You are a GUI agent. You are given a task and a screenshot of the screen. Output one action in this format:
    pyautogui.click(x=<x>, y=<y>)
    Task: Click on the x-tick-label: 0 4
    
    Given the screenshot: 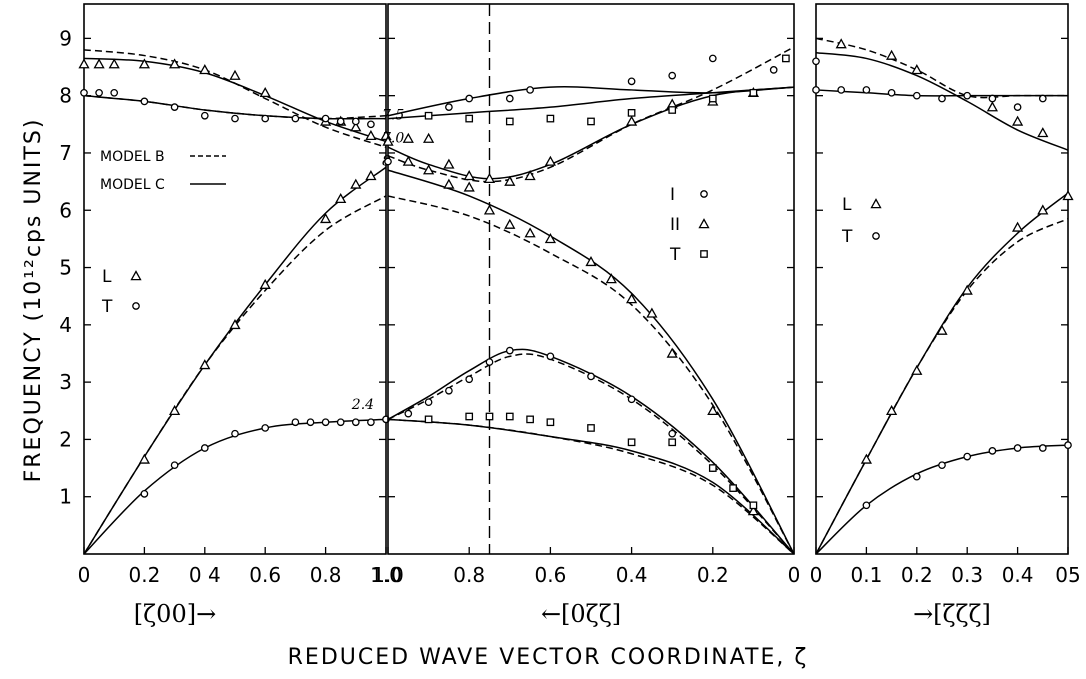 What is the action you would take?
    pyautogui.click(x=205, y=575)
    